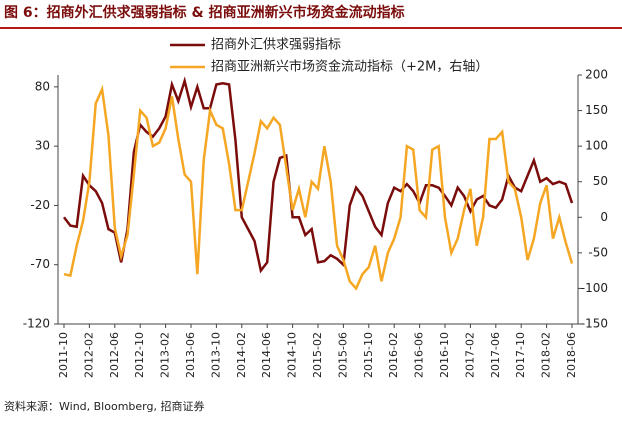  I want to click on y-tick-label: -70, so click(40, 264).